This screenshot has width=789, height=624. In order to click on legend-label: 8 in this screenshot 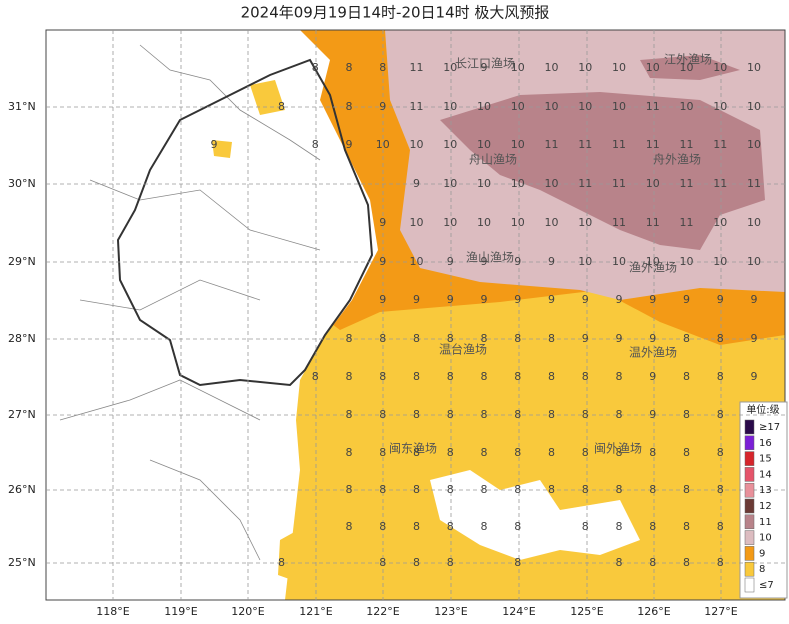, I will do `click(762, 569)`.